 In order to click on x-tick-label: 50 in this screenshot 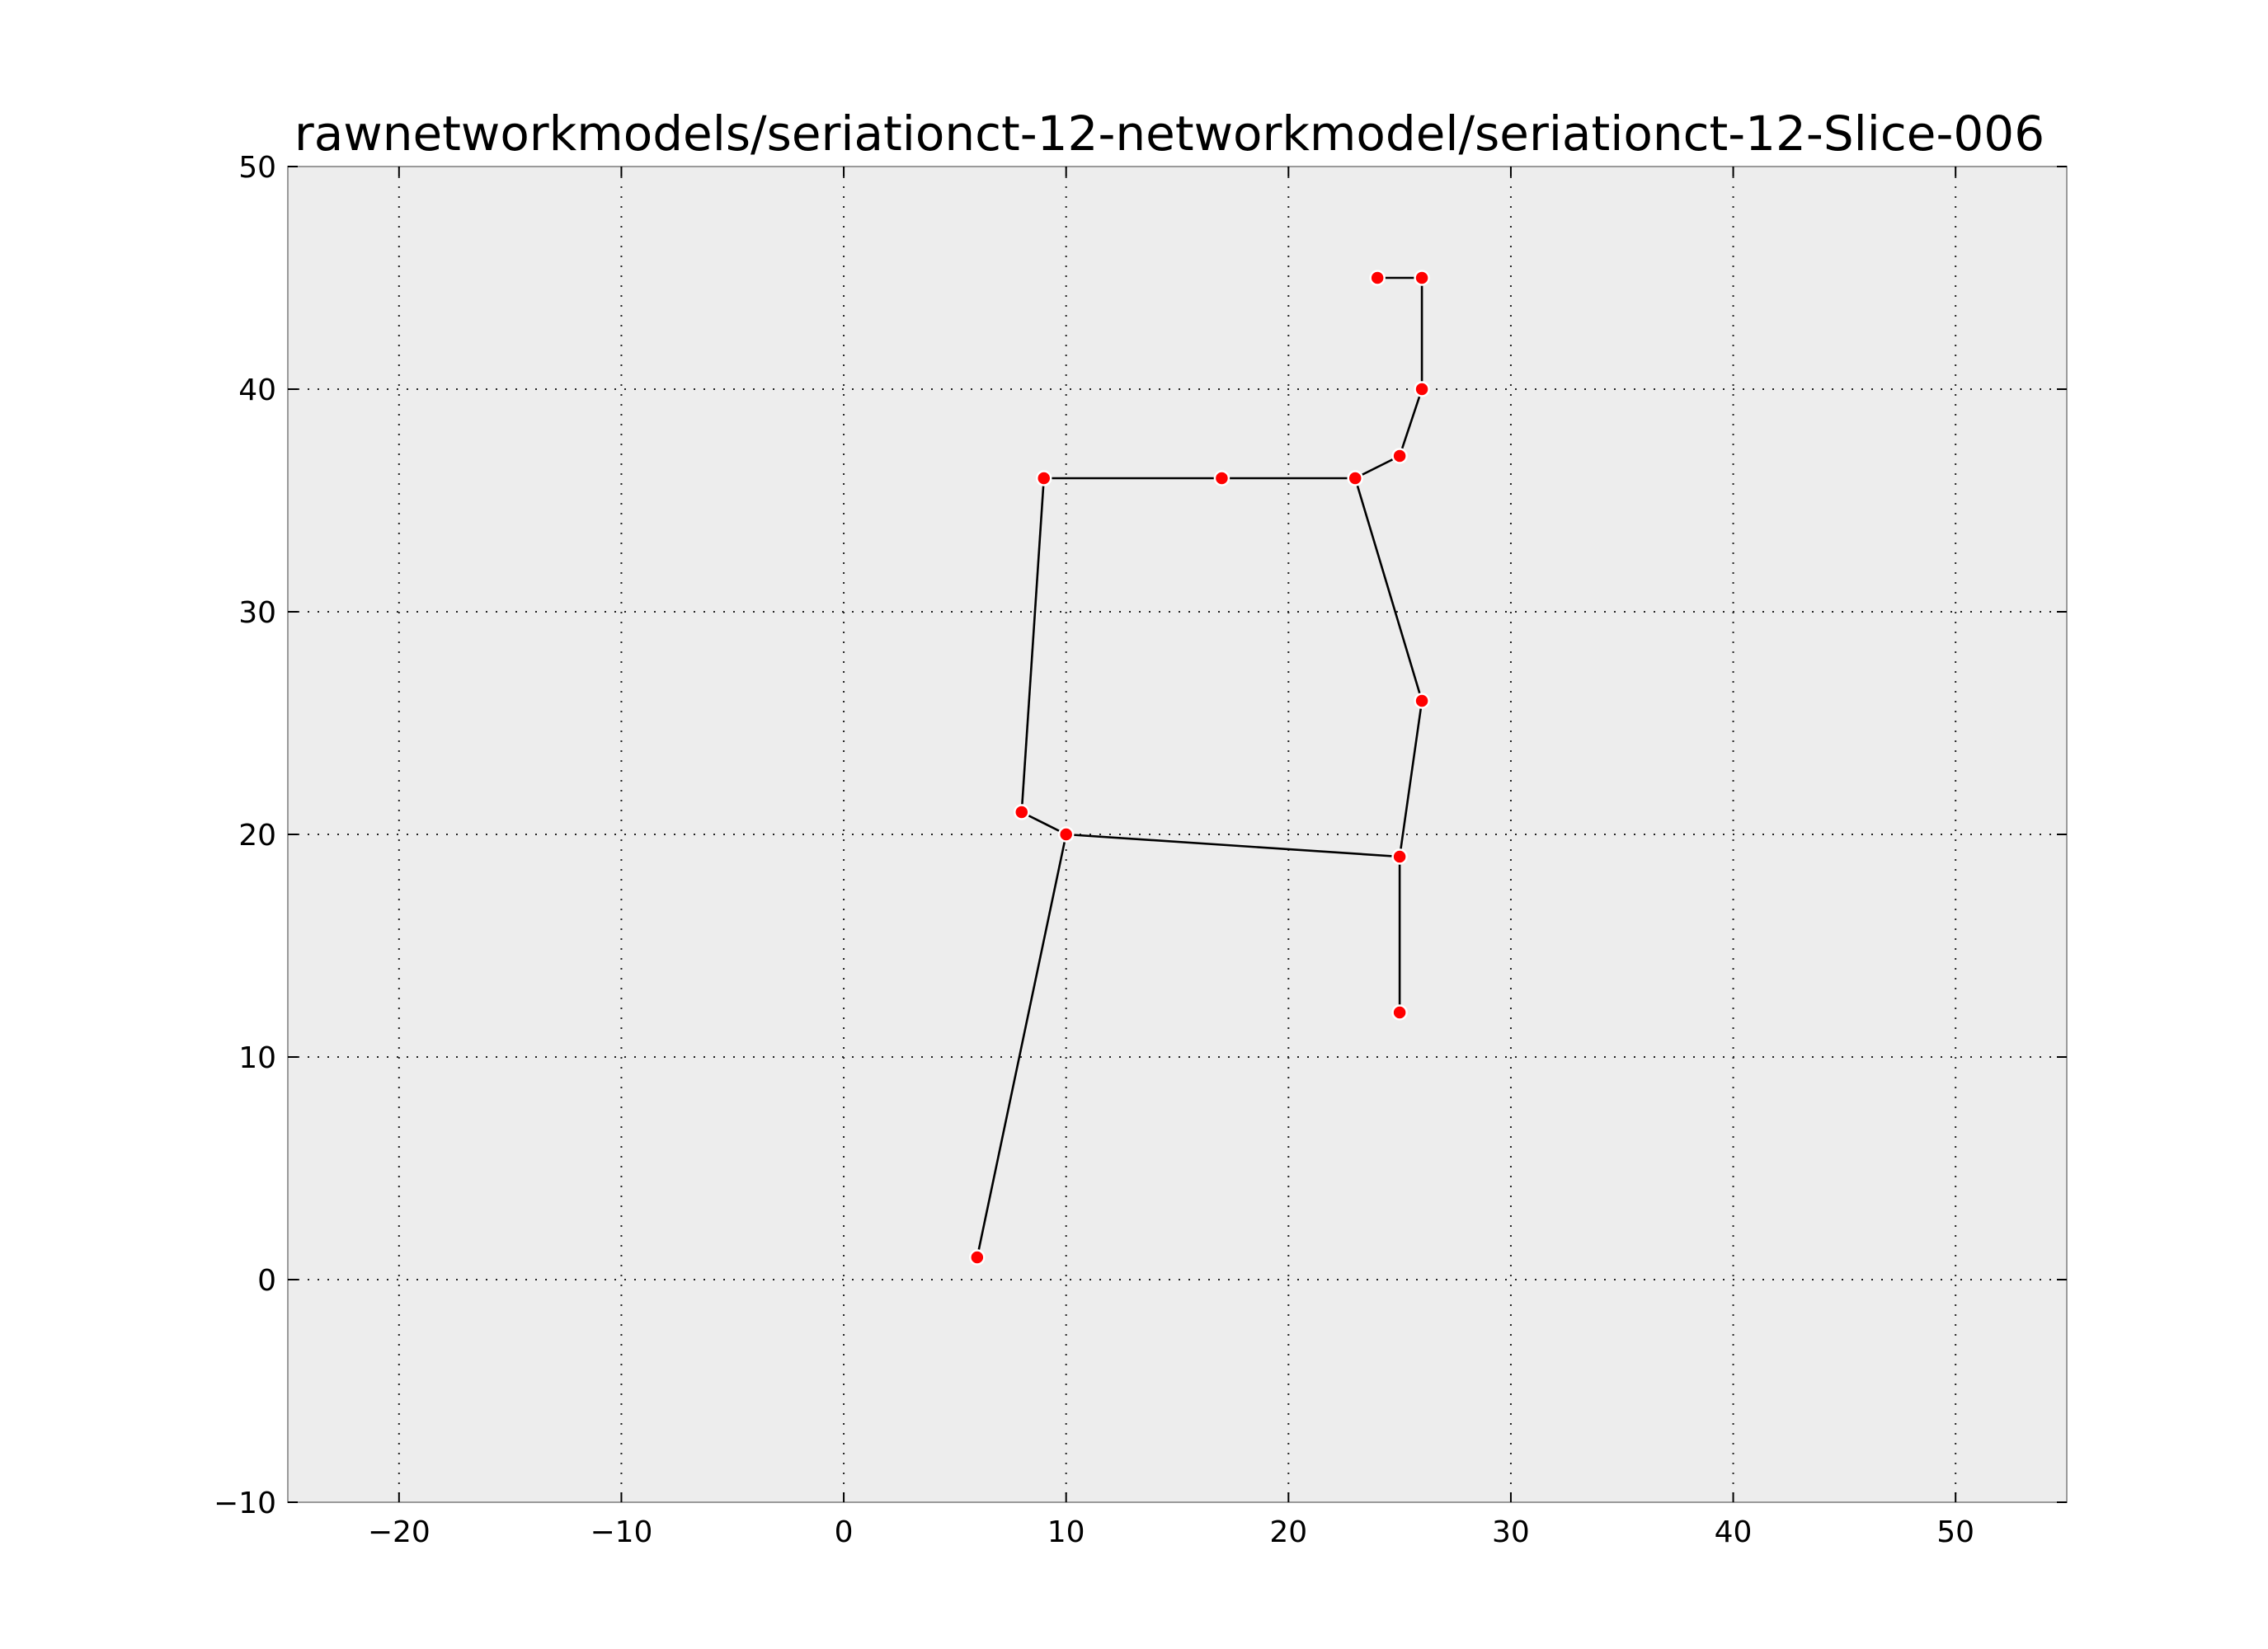, I will do `click(1955, 1532)`.